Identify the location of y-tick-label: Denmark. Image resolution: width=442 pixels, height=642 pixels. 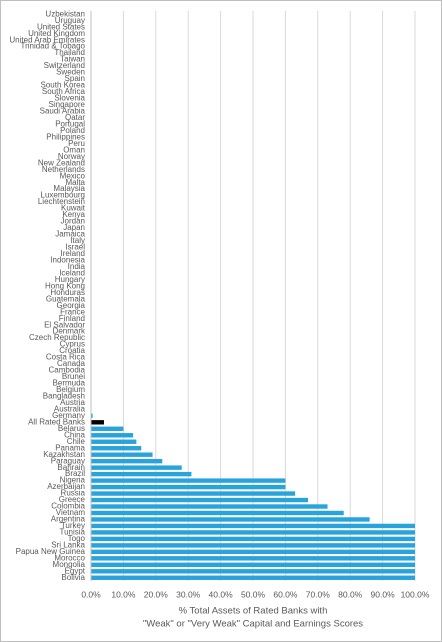
(69, 331).